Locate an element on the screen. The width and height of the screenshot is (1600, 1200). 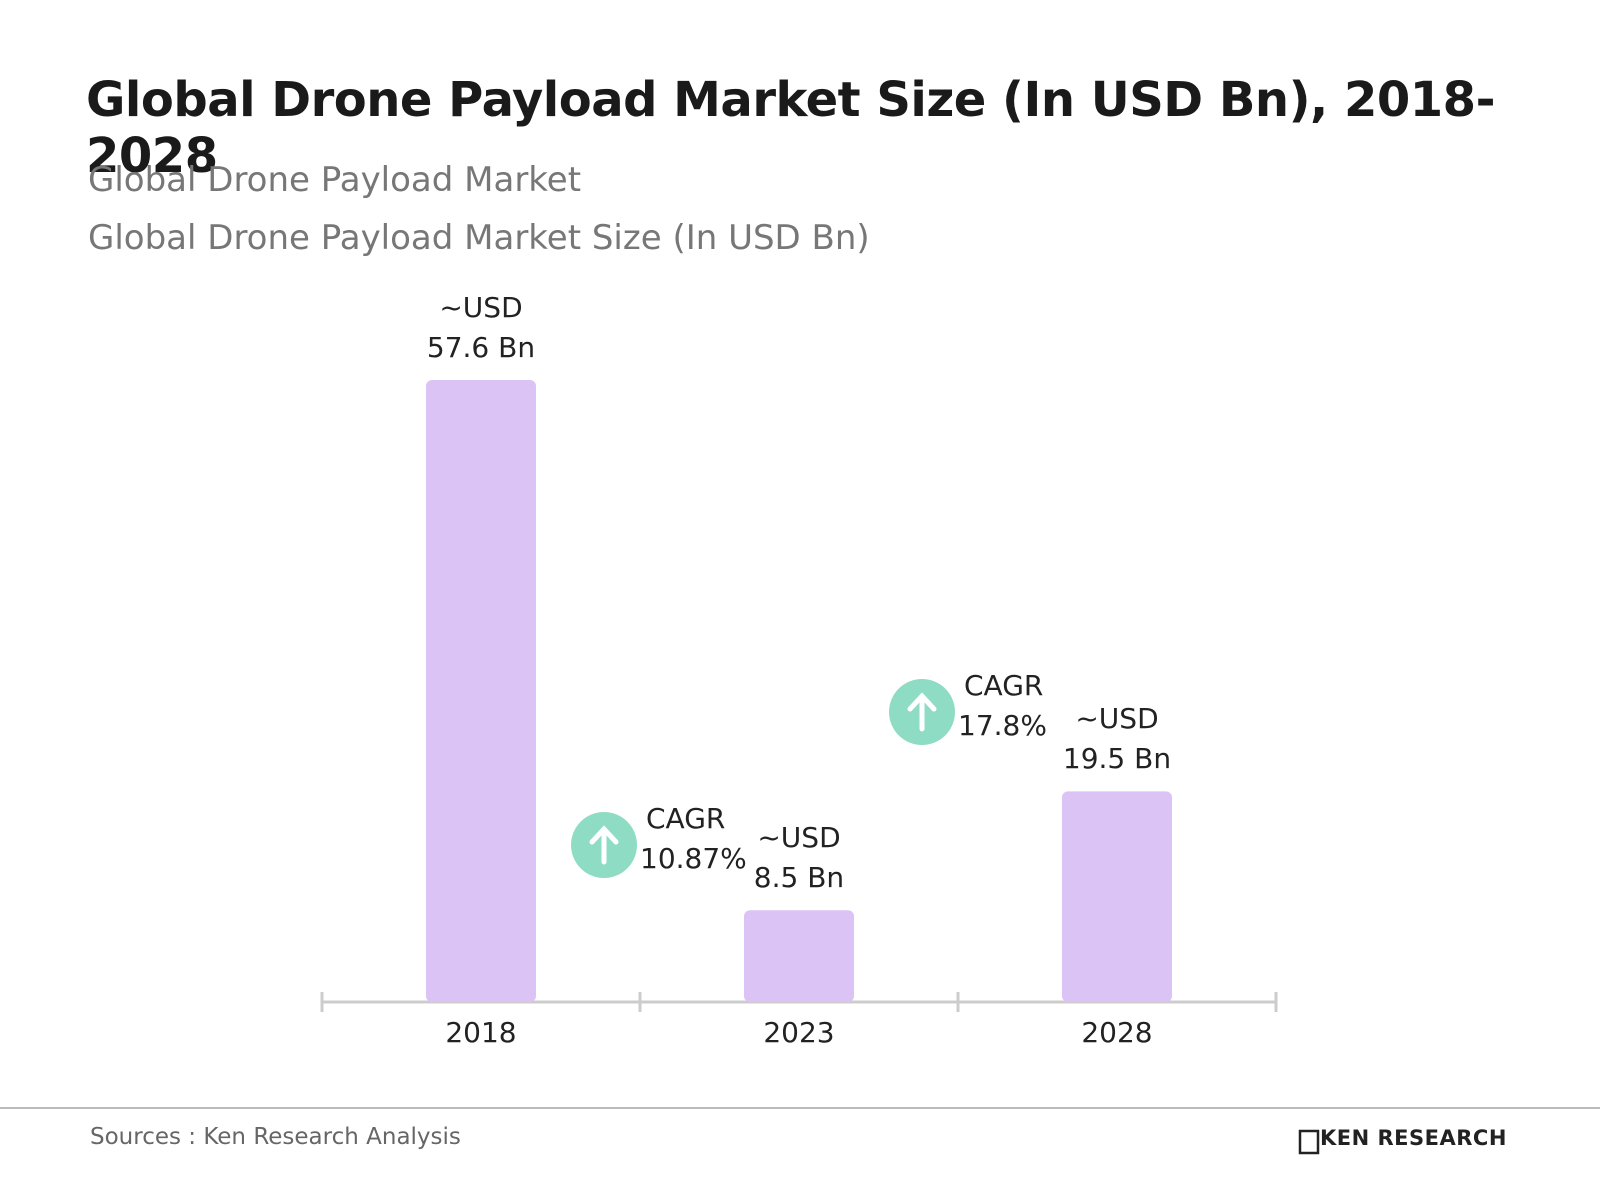
data-label: ~USD 8.5 Bn is located at coordinates (799, 858).